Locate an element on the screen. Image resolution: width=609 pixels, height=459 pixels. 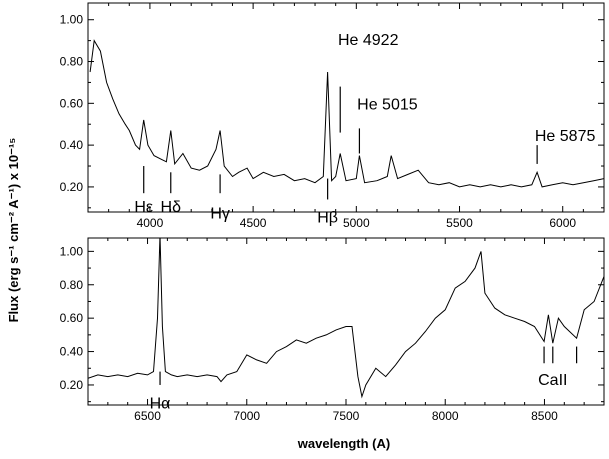
bottom-y-tick-label: 0.80 is located at coordinates (72, 285).